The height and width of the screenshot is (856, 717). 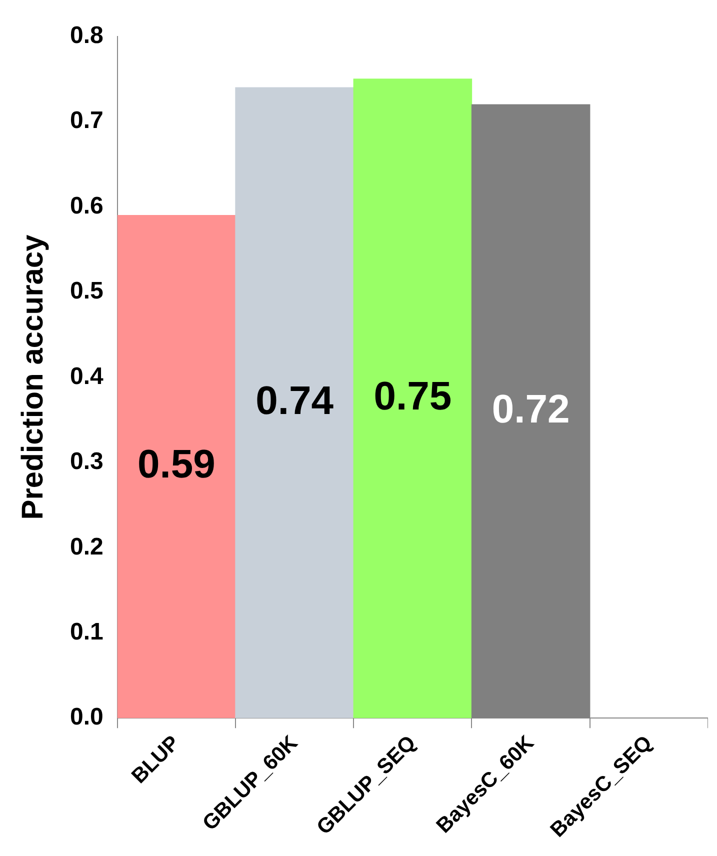 What do you see at coordinates (33, 377) in the screenshot?
I see `y-axis-title: Prediction accuracy` at bounding box center [33, 377].